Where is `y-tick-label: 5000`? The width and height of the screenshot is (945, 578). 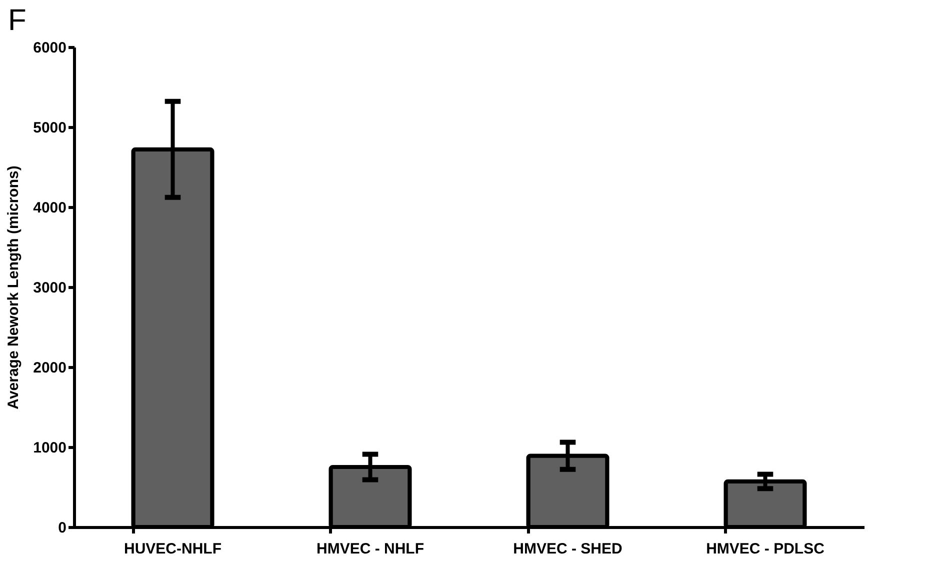
y-tick-label: 5000 is located at coordinates (49, 128).